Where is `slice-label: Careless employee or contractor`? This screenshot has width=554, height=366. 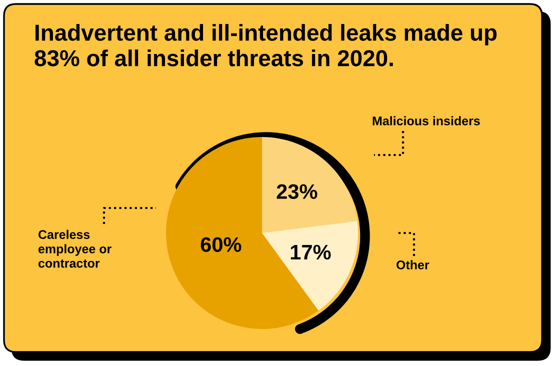 slice-label: Careless employee or contractor is located at coordinates (75, 249).